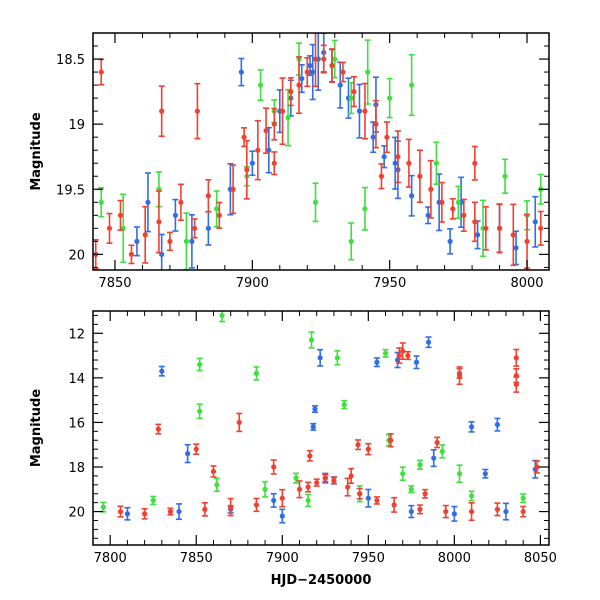 Image resolution: width=600 pixels, height=600 pixels. Describe the element at coordinates (321, 580) in the screenshot. I see `x-axis-label: HJD−2450000` at that location.